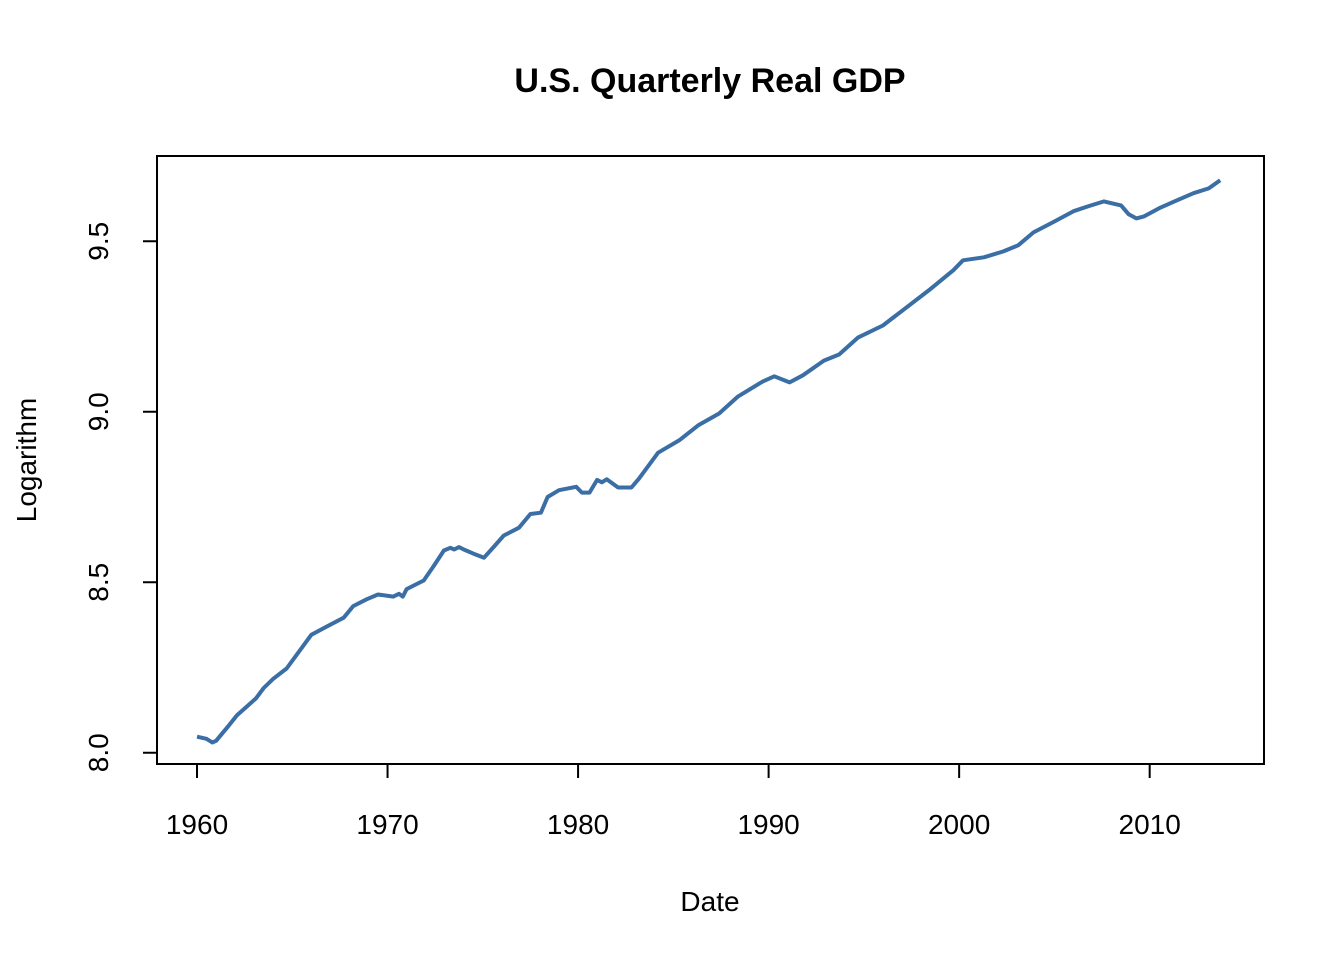  What do you see at coordinates (197, 824) in the screenshot?
I see `x-tick-label: 1960` at bounding box center [197, 824].